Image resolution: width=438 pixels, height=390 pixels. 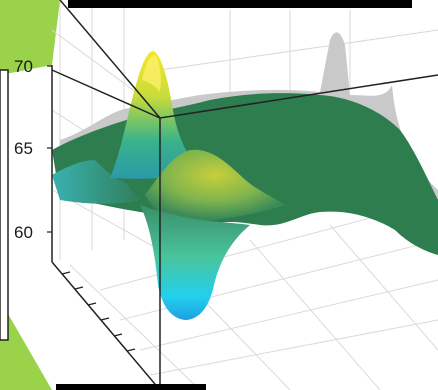 What do you see at coordinates (215, 185) in the screenshot?
I see `surface-secondary-bump` at bounding box center [215, 185].